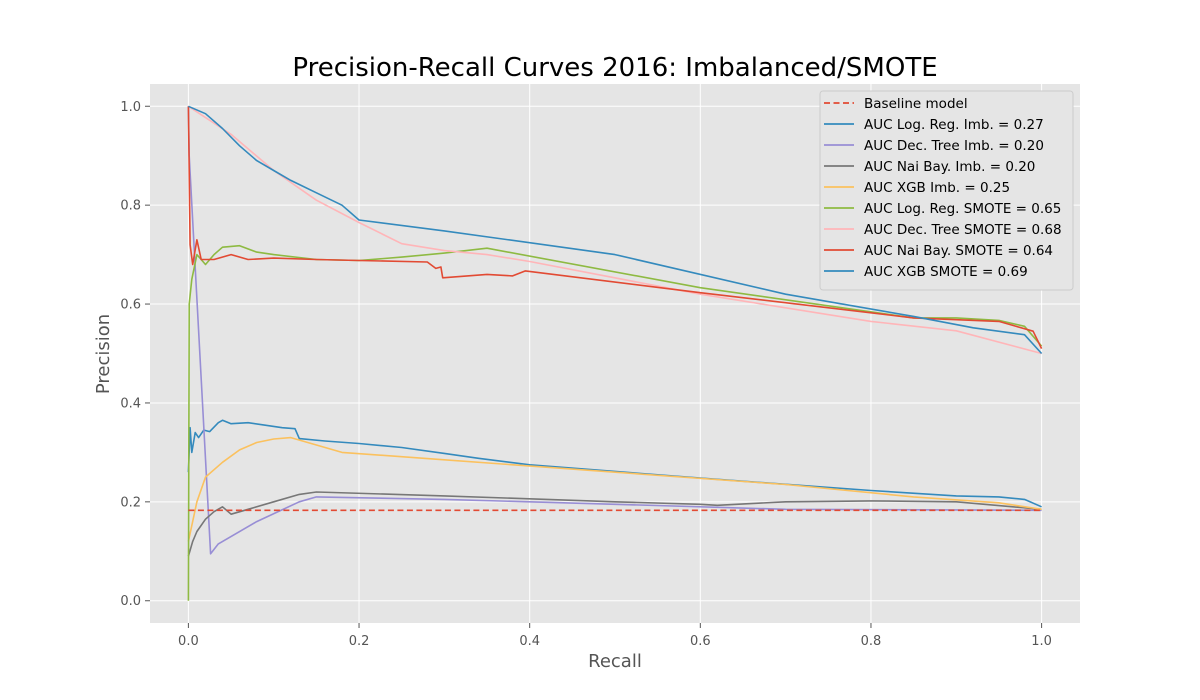  I want to click on legend-label: AUC Dec. Tree Imb. = 0.20, so click(954, 146).